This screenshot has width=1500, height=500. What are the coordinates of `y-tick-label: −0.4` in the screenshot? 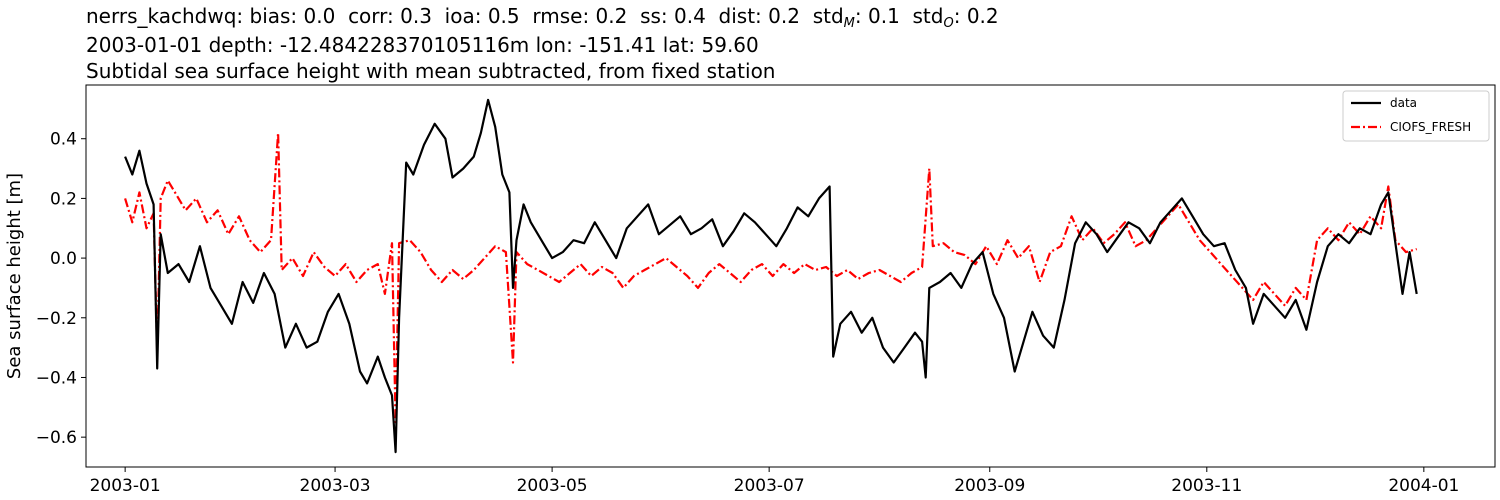 It's located at (56, 378).